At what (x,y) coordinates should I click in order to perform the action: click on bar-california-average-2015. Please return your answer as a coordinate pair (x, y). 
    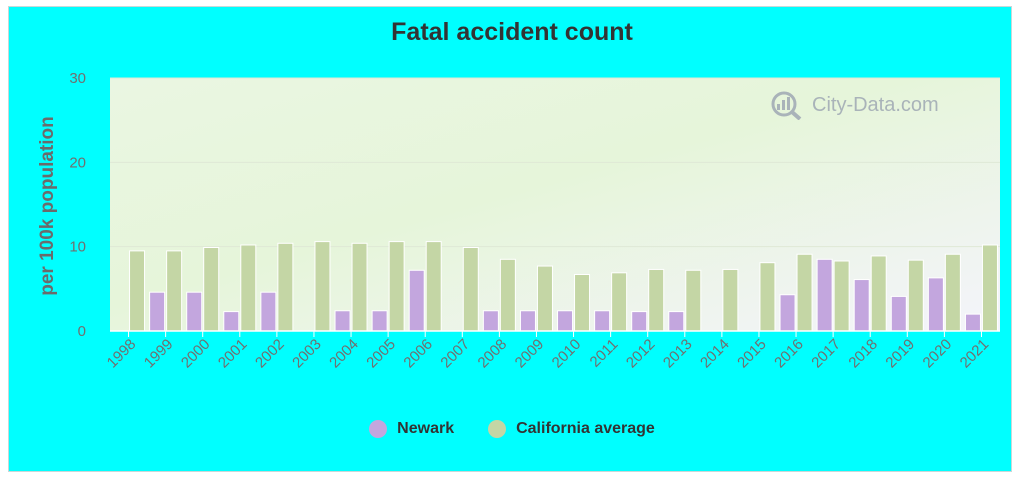
    Looking at the image, I should click on (767, 297).